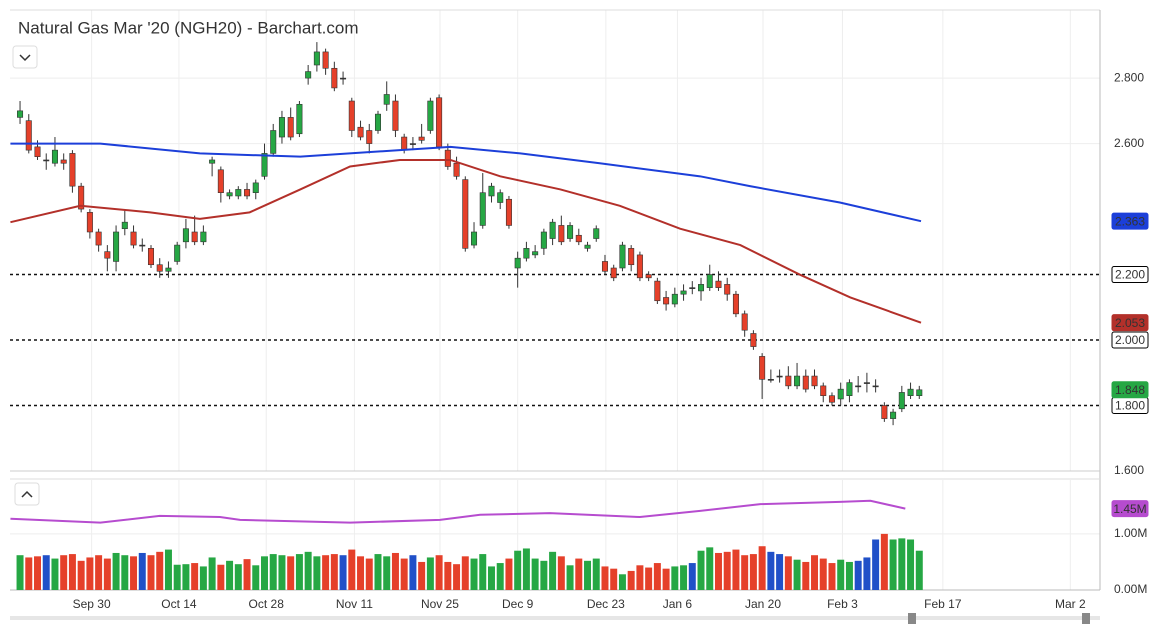  What do you see at coordinates (1130, 533) in the screenshot?
I see `y-tick-label: 1.00M` at bounding box center [1130, 533].